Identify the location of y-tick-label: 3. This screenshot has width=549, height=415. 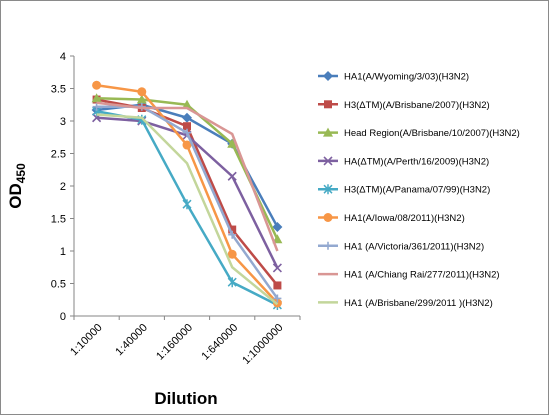
(63, 122).